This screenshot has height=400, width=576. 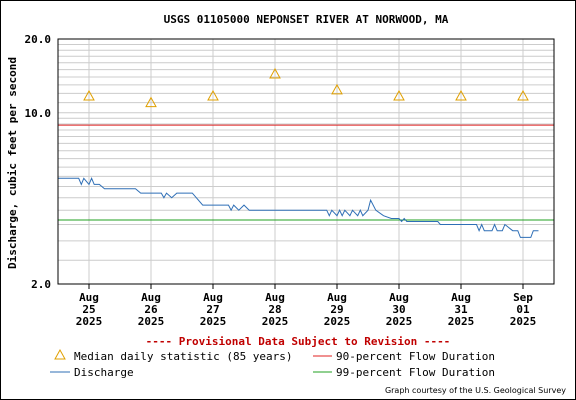 What do you see at coordinates (104, 372) in the screenshot?
I see `legend-label: Discharge` at bounding box center [104, 372].